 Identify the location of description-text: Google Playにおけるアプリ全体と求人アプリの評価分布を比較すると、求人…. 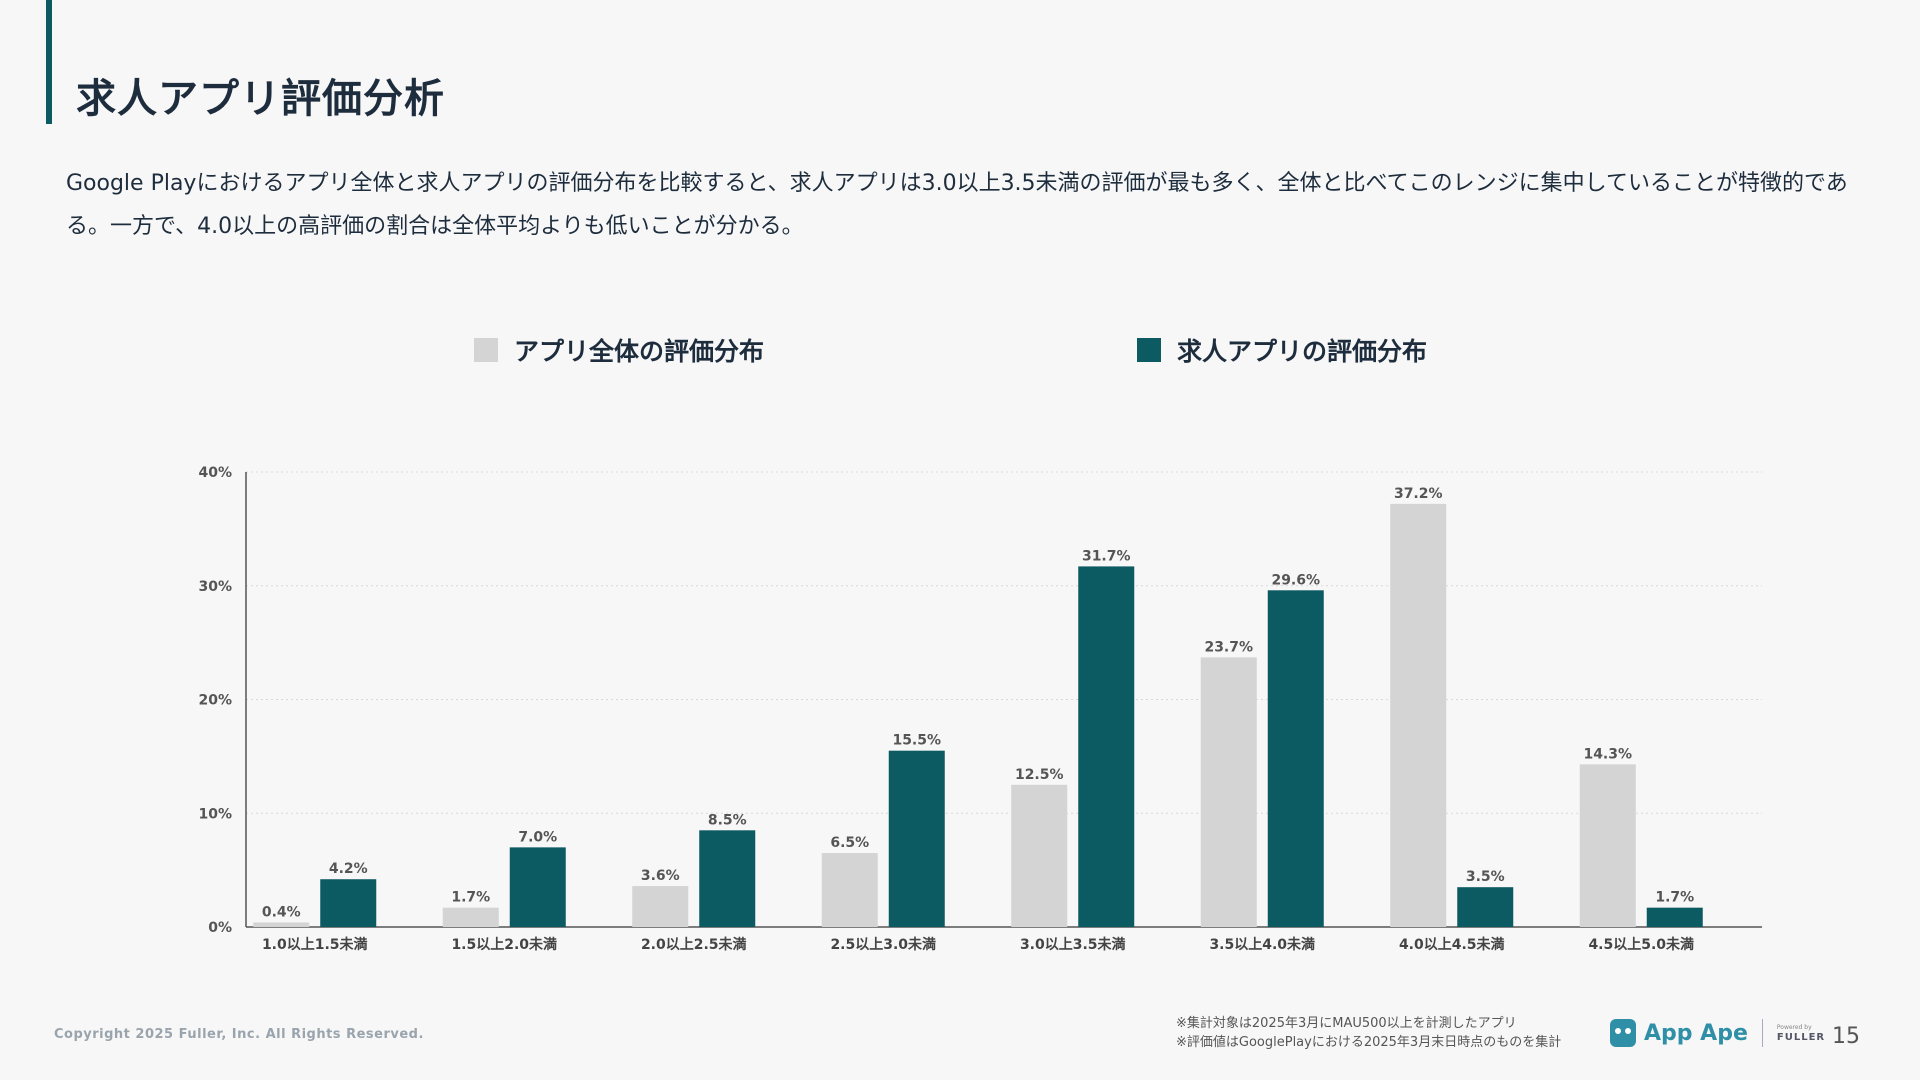
(957, 205).